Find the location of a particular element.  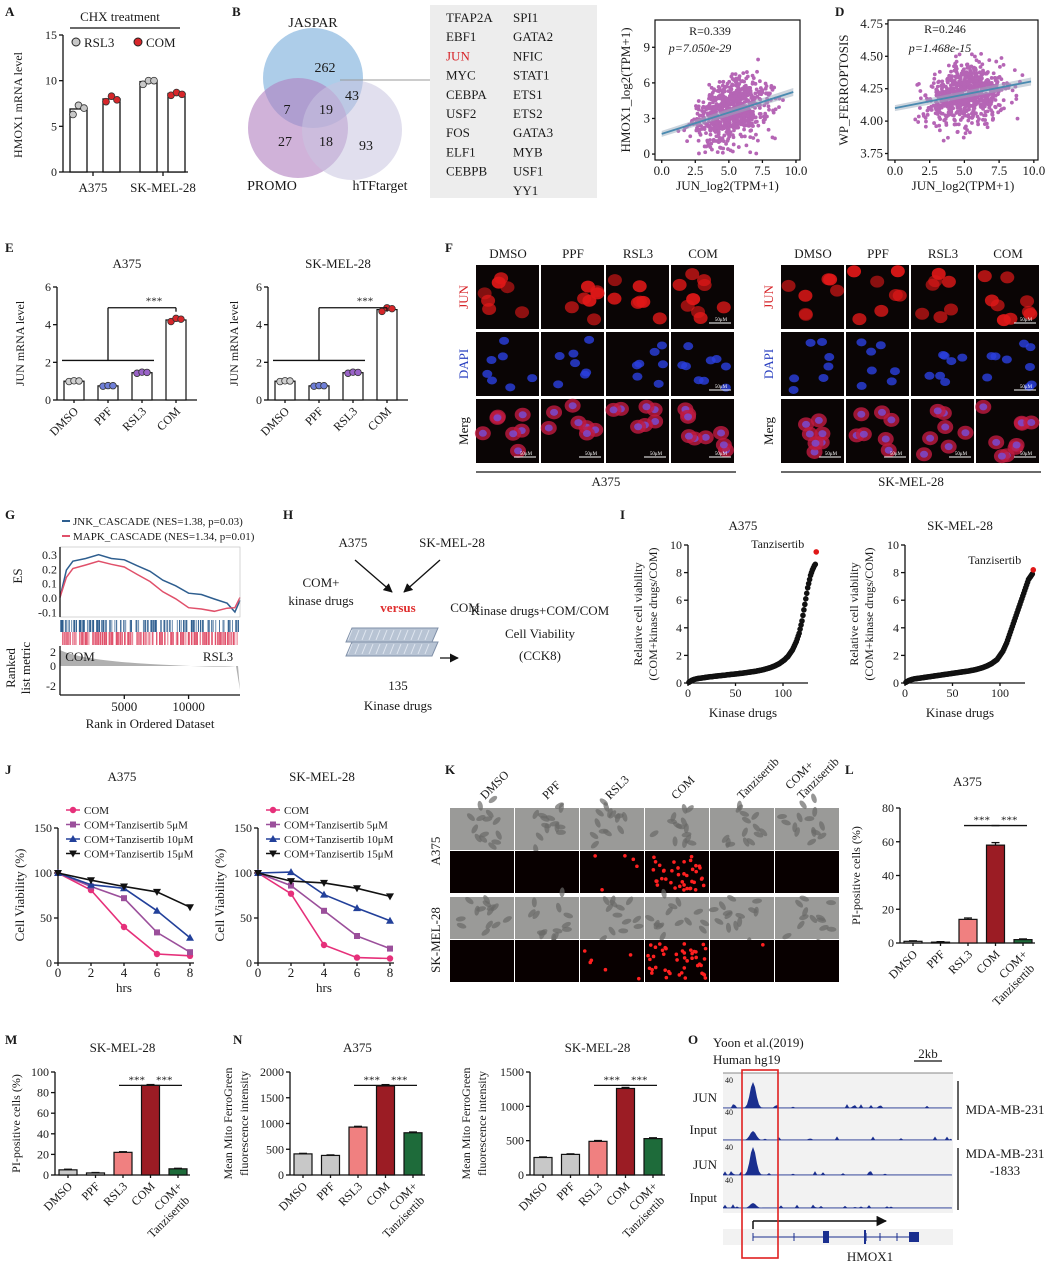

x-tick-label: 10000 is located at coordinates (188, 706).